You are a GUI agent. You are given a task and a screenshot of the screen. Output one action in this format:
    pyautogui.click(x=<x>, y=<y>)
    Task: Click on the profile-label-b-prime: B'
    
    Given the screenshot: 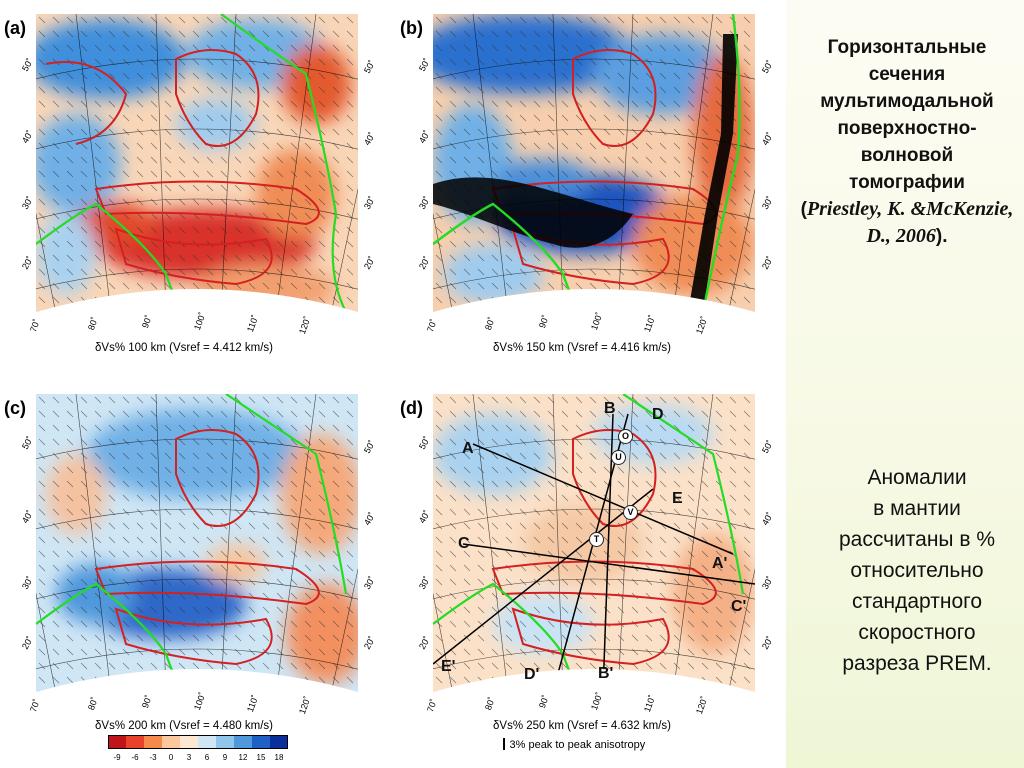 What is the action you would take?
    pyautogui.click(x=606, y=673)
    